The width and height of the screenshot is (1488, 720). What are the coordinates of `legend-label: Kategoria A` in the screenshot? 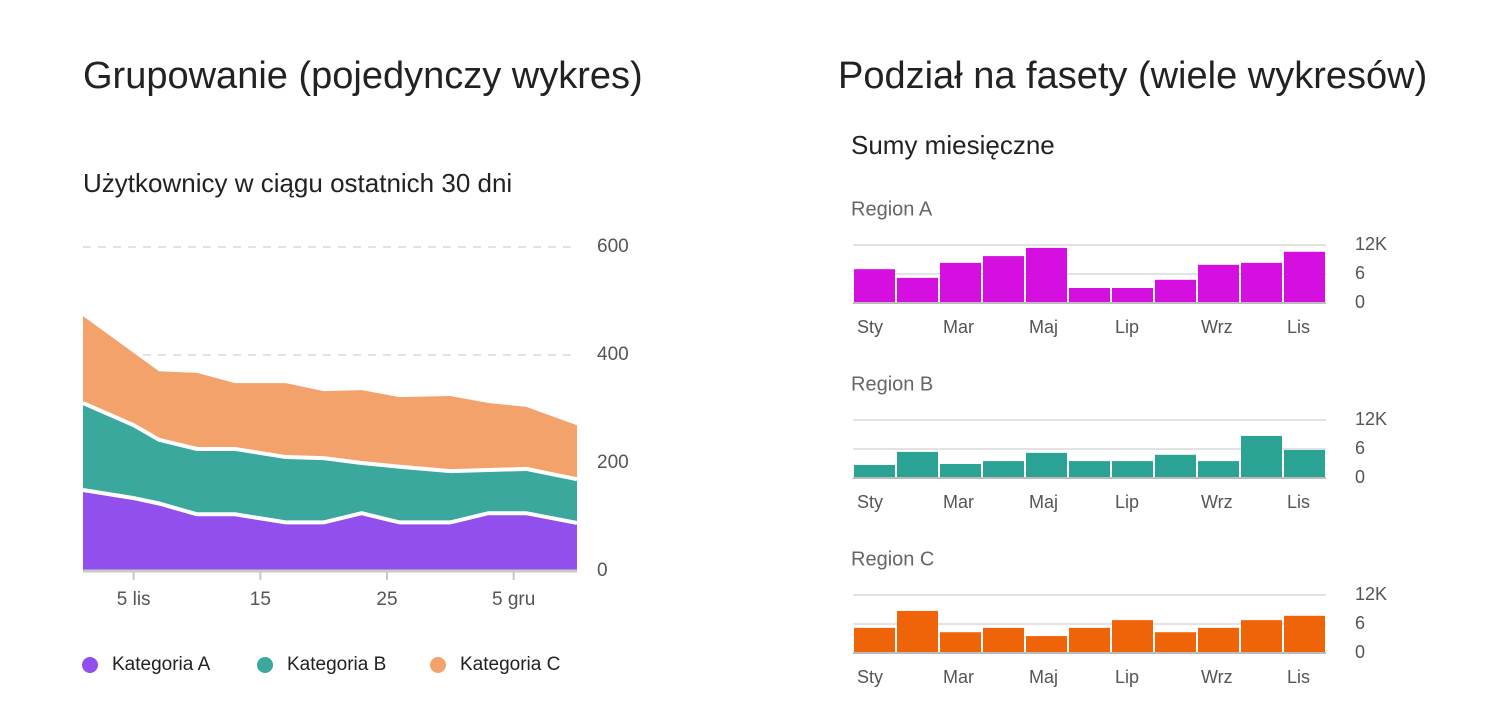 It's located at (161, 664).